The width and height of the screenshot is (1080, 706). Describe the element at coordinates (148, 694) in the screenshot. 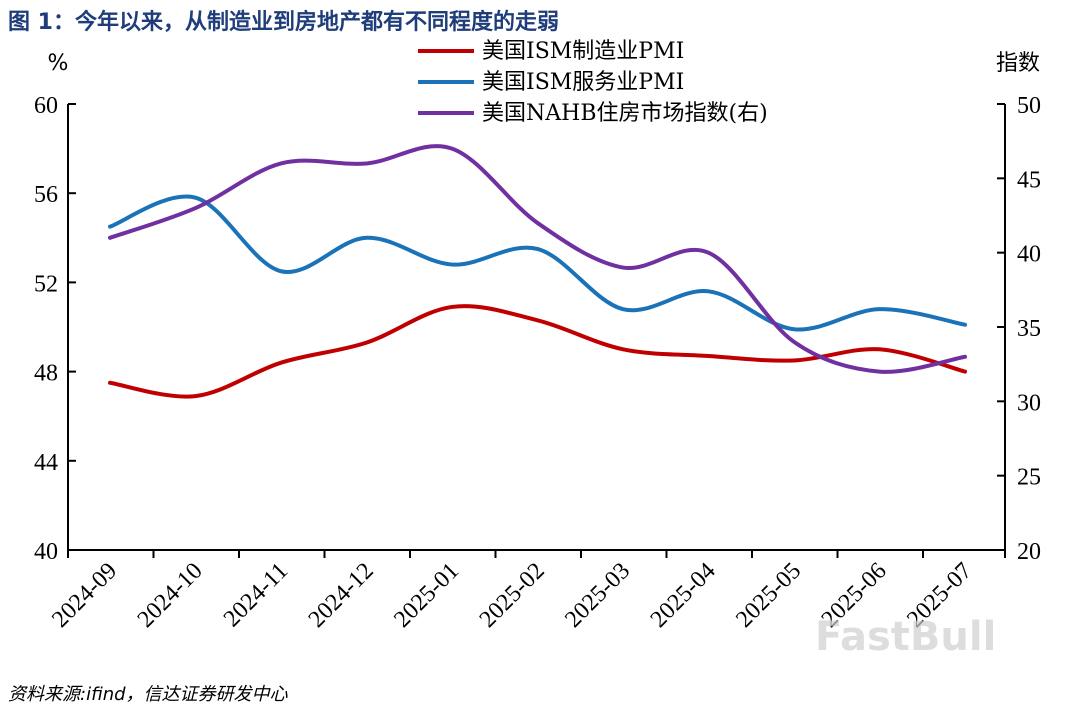

I see `source-note: 资料来源:ifind，信达证券研发中心` at that location.